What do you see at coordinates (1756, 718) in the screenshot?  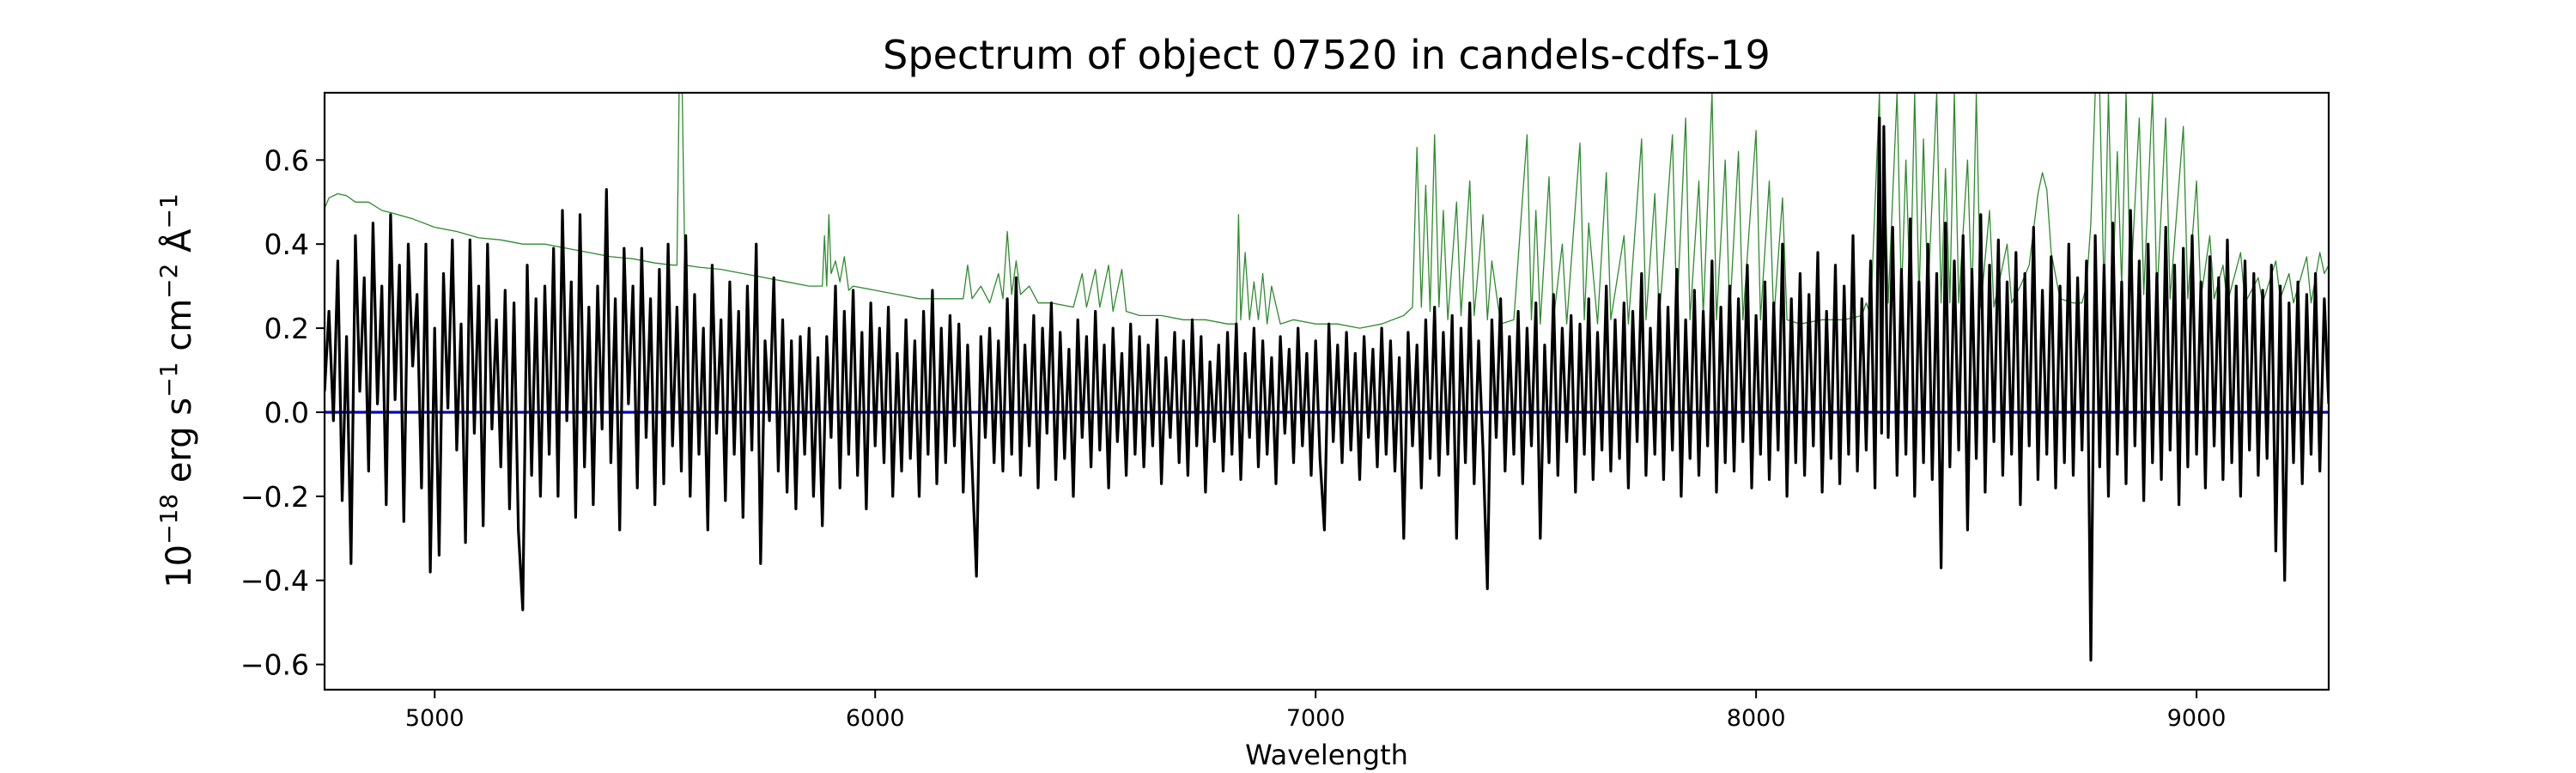 I see `x-tick-label: 8000` at bounding box center [1756, 718].